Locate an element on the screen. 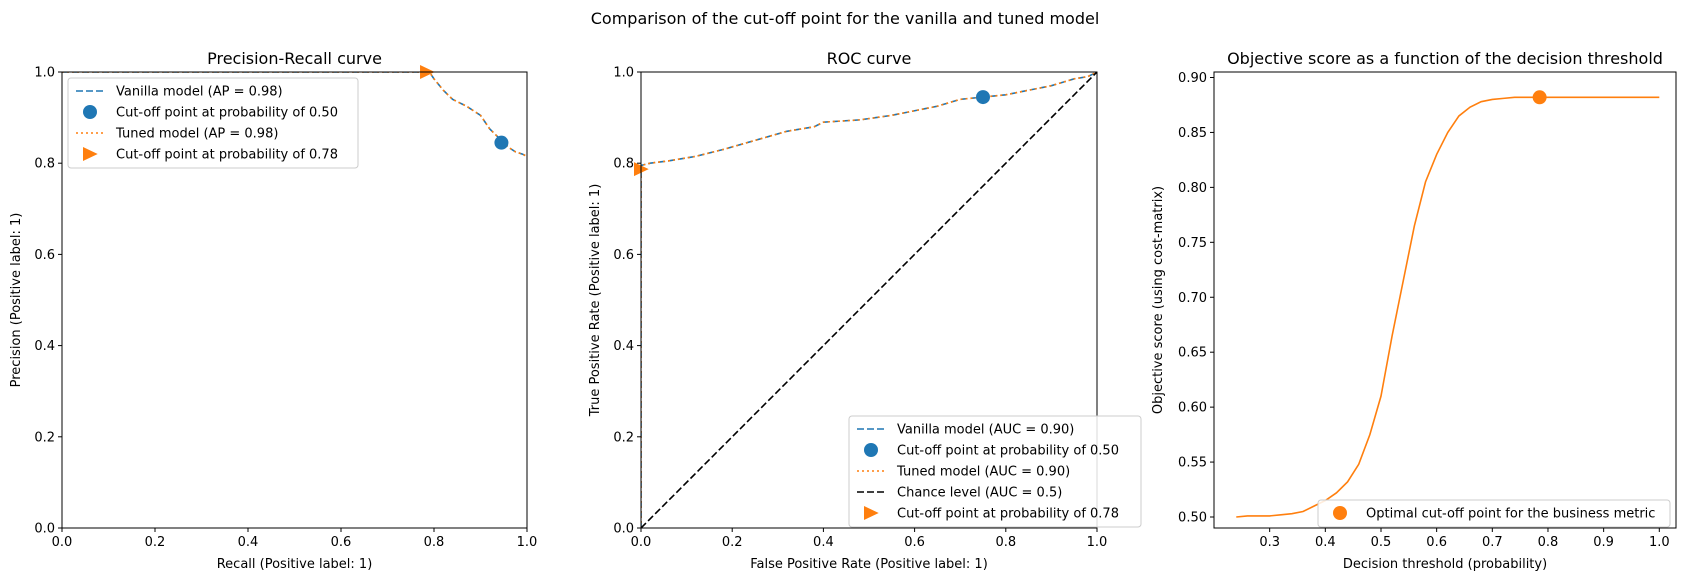 This screenshot has height=585, width=1690. legend-label: Tuned model (AUC = 0.90) is located at coordinates (983, 472).